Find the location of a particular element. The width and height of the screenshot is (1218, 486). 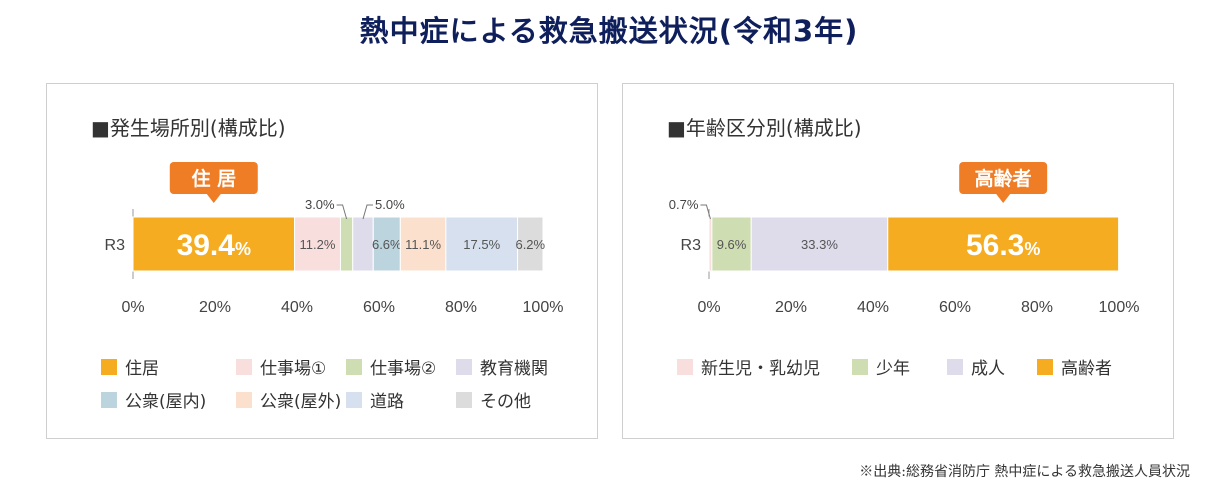

callout-label: 高齢者 is located at coordinates (1003, 178).